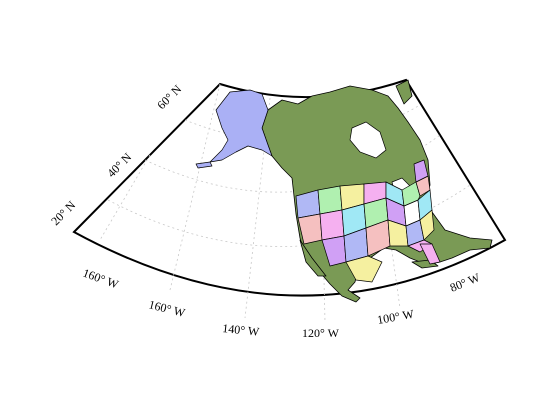 The width and height of the screenshot is (560, 420). What do you see at coordinates (204, 165) in the screenshot?
I see `aleutian-islands` at bounding box center [204, 165].